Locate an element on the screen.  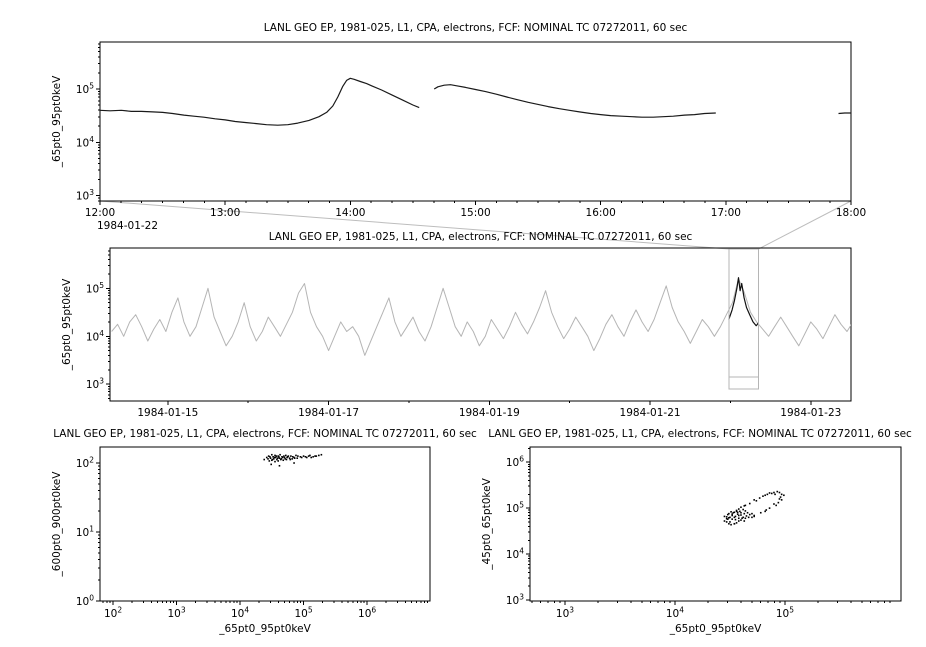
x-tick-label: 14:00 is located at coordinates (350, 213).